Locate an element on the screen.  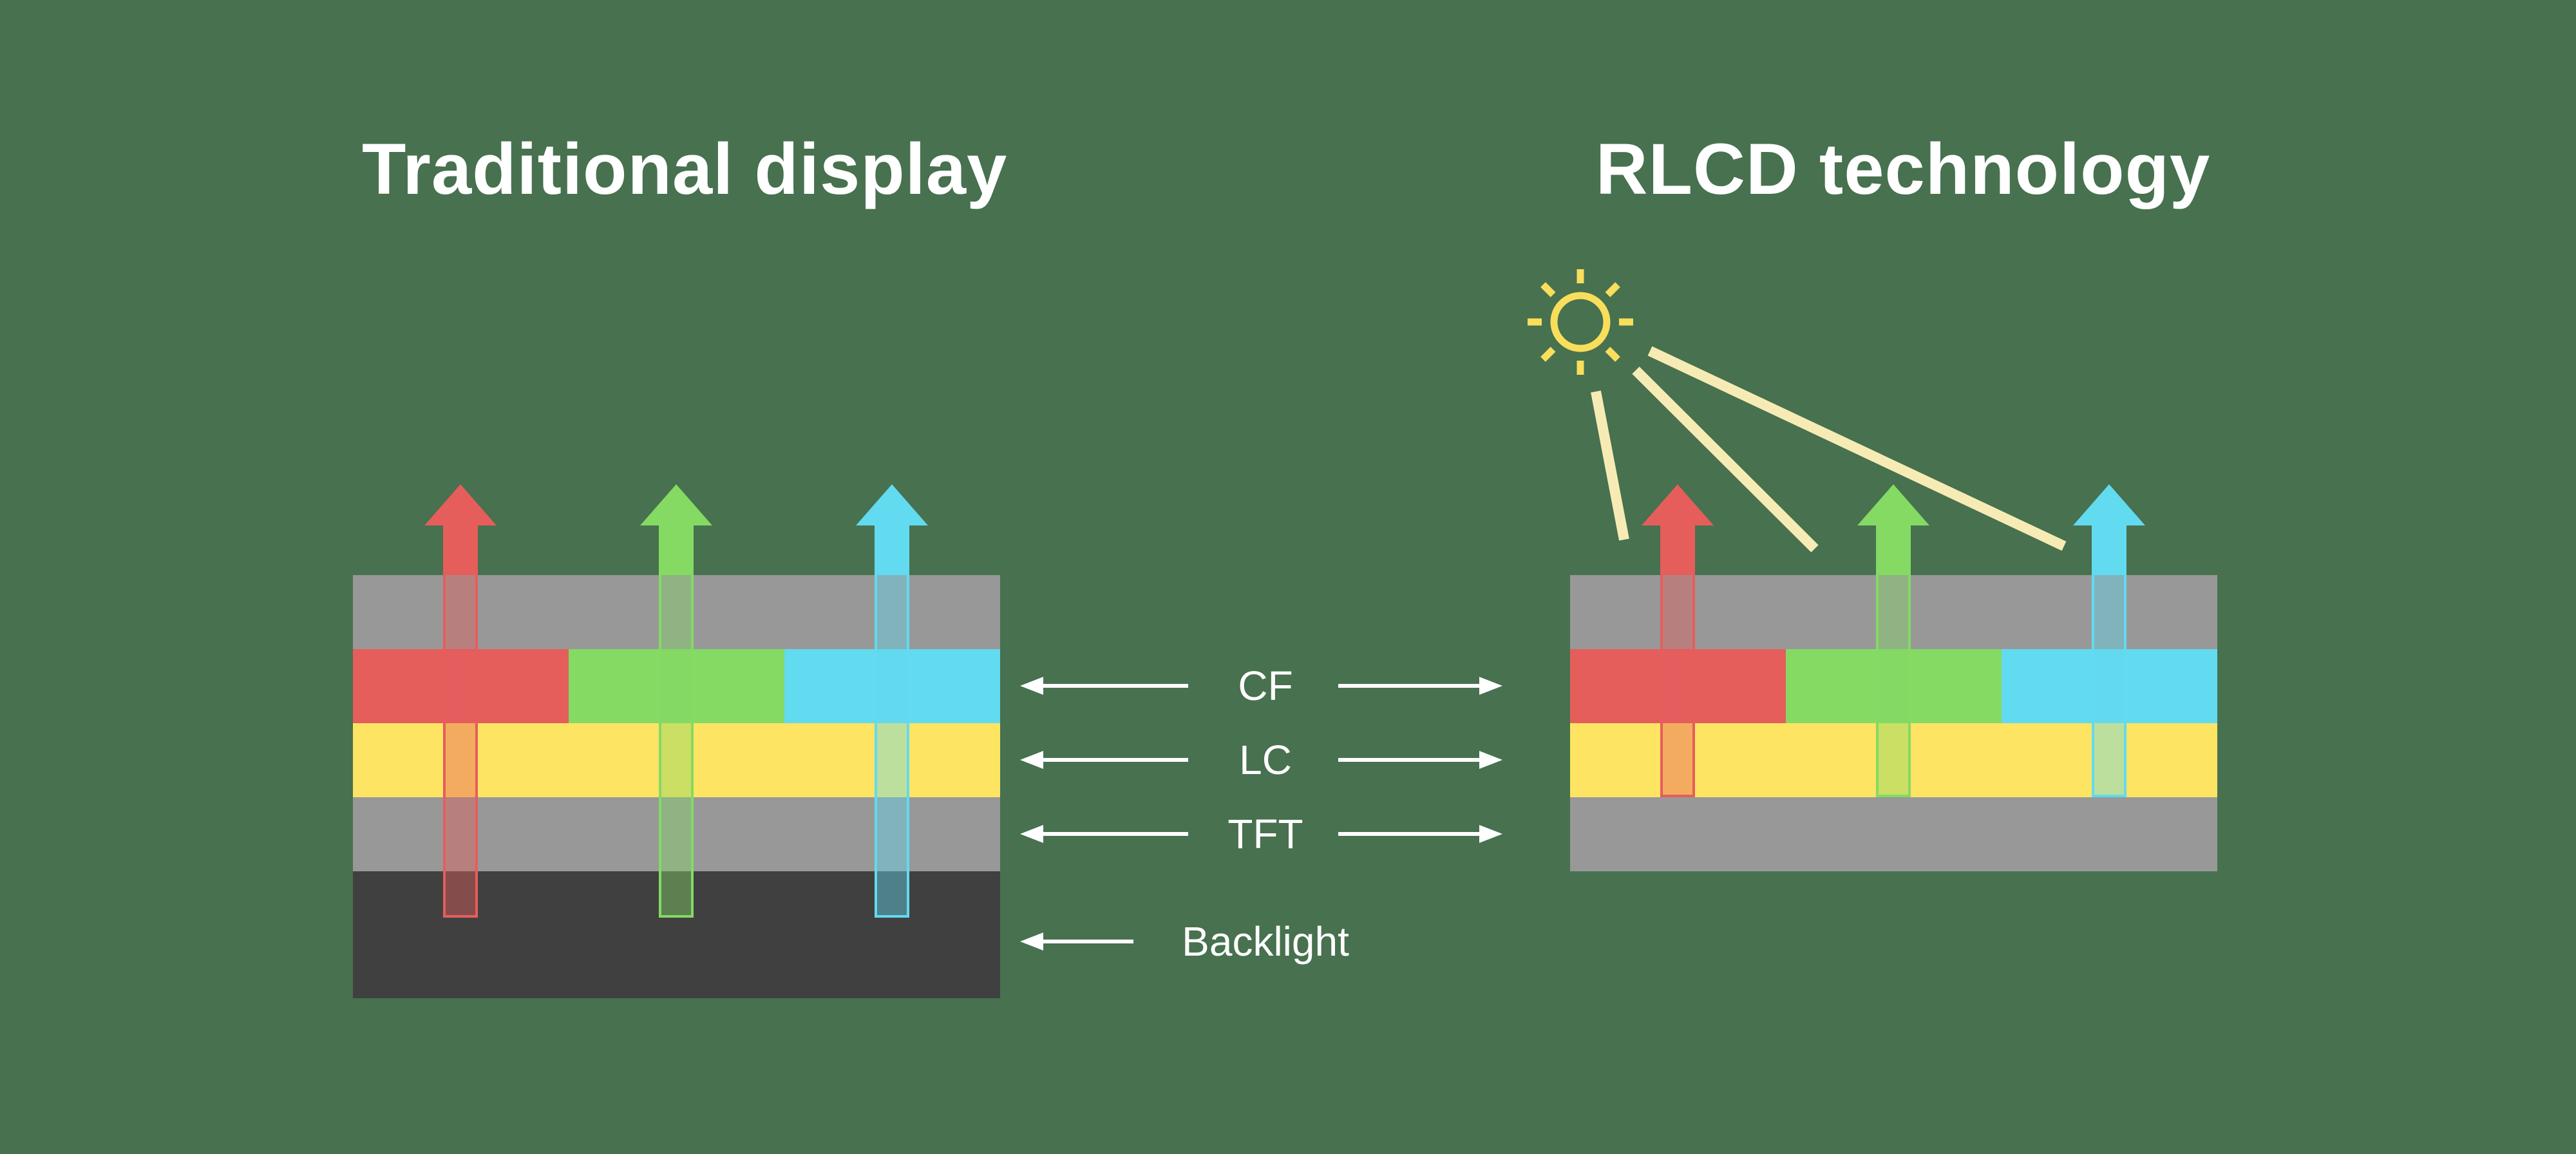
tft-left-pointing-arrow is located at coordinates (1104, 834).